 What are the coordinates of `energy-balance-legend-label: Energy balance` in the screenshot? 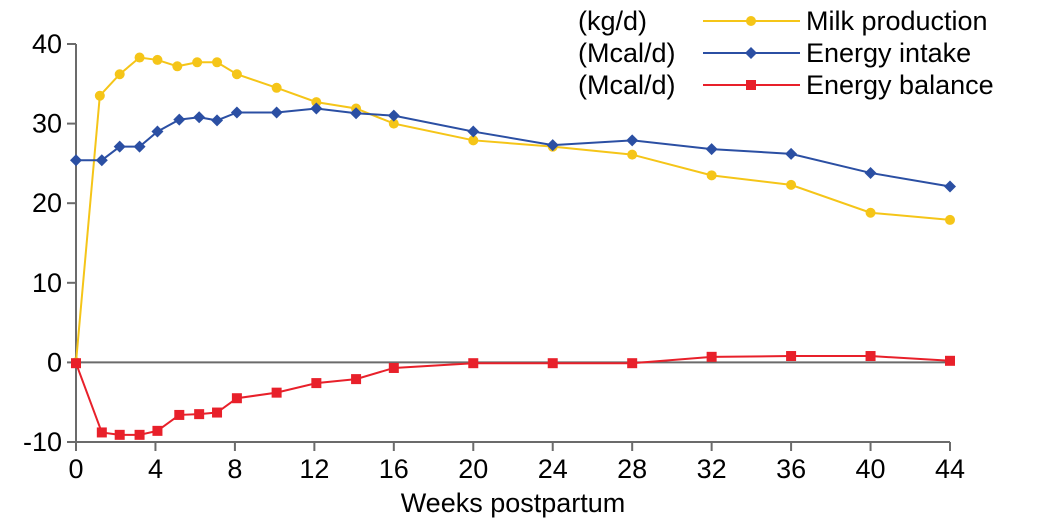 It's located at (900, 85).